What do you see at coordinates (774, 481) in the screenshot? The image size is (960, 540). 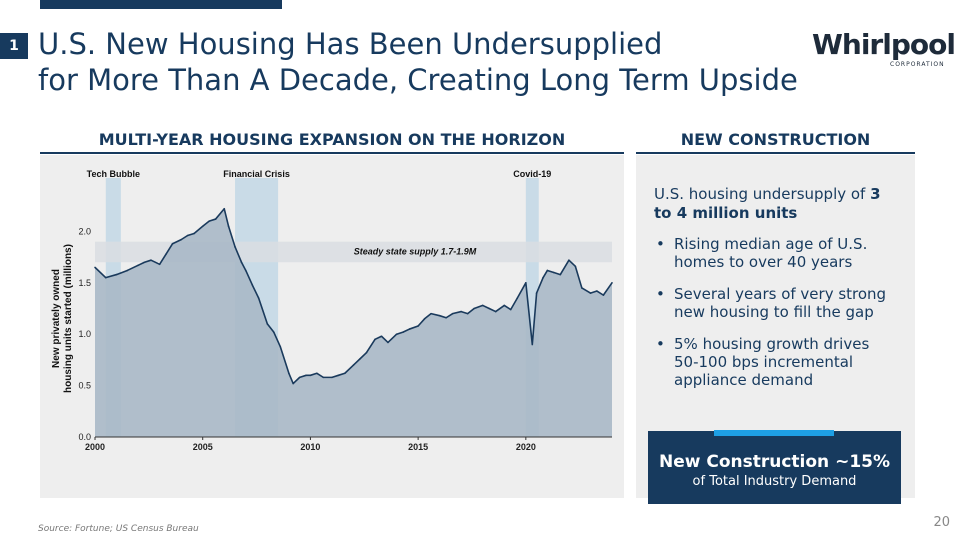 I see `callout-sub-text: of Total Industry Demand` at bounding box center [774, 481].